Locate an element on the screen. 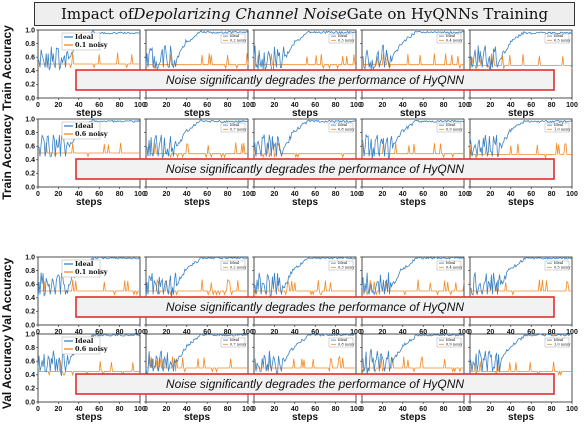 This screenshot has width=587, height=441. noise-banner is located at coordinates (315, 384).